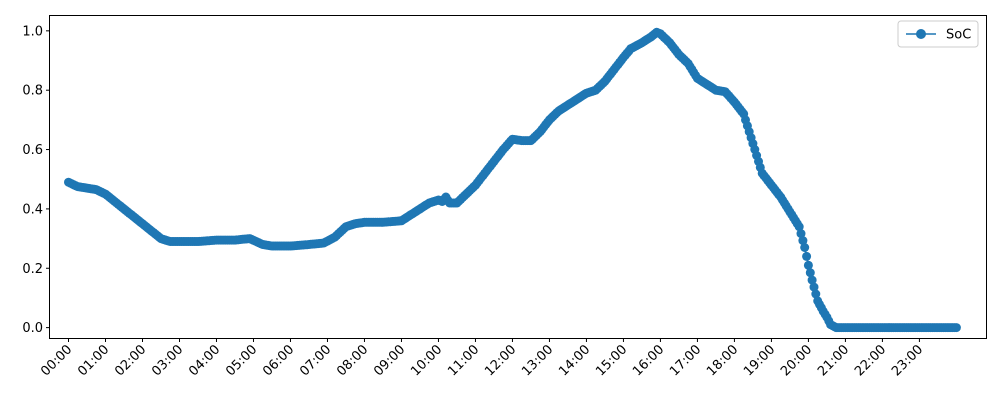 Image resolution: width=1000 pixels, height=400 pixels. Describe the element at coordinates (32, 31) in the screenshot. I see `y-tick-label: 1.0` at that location.